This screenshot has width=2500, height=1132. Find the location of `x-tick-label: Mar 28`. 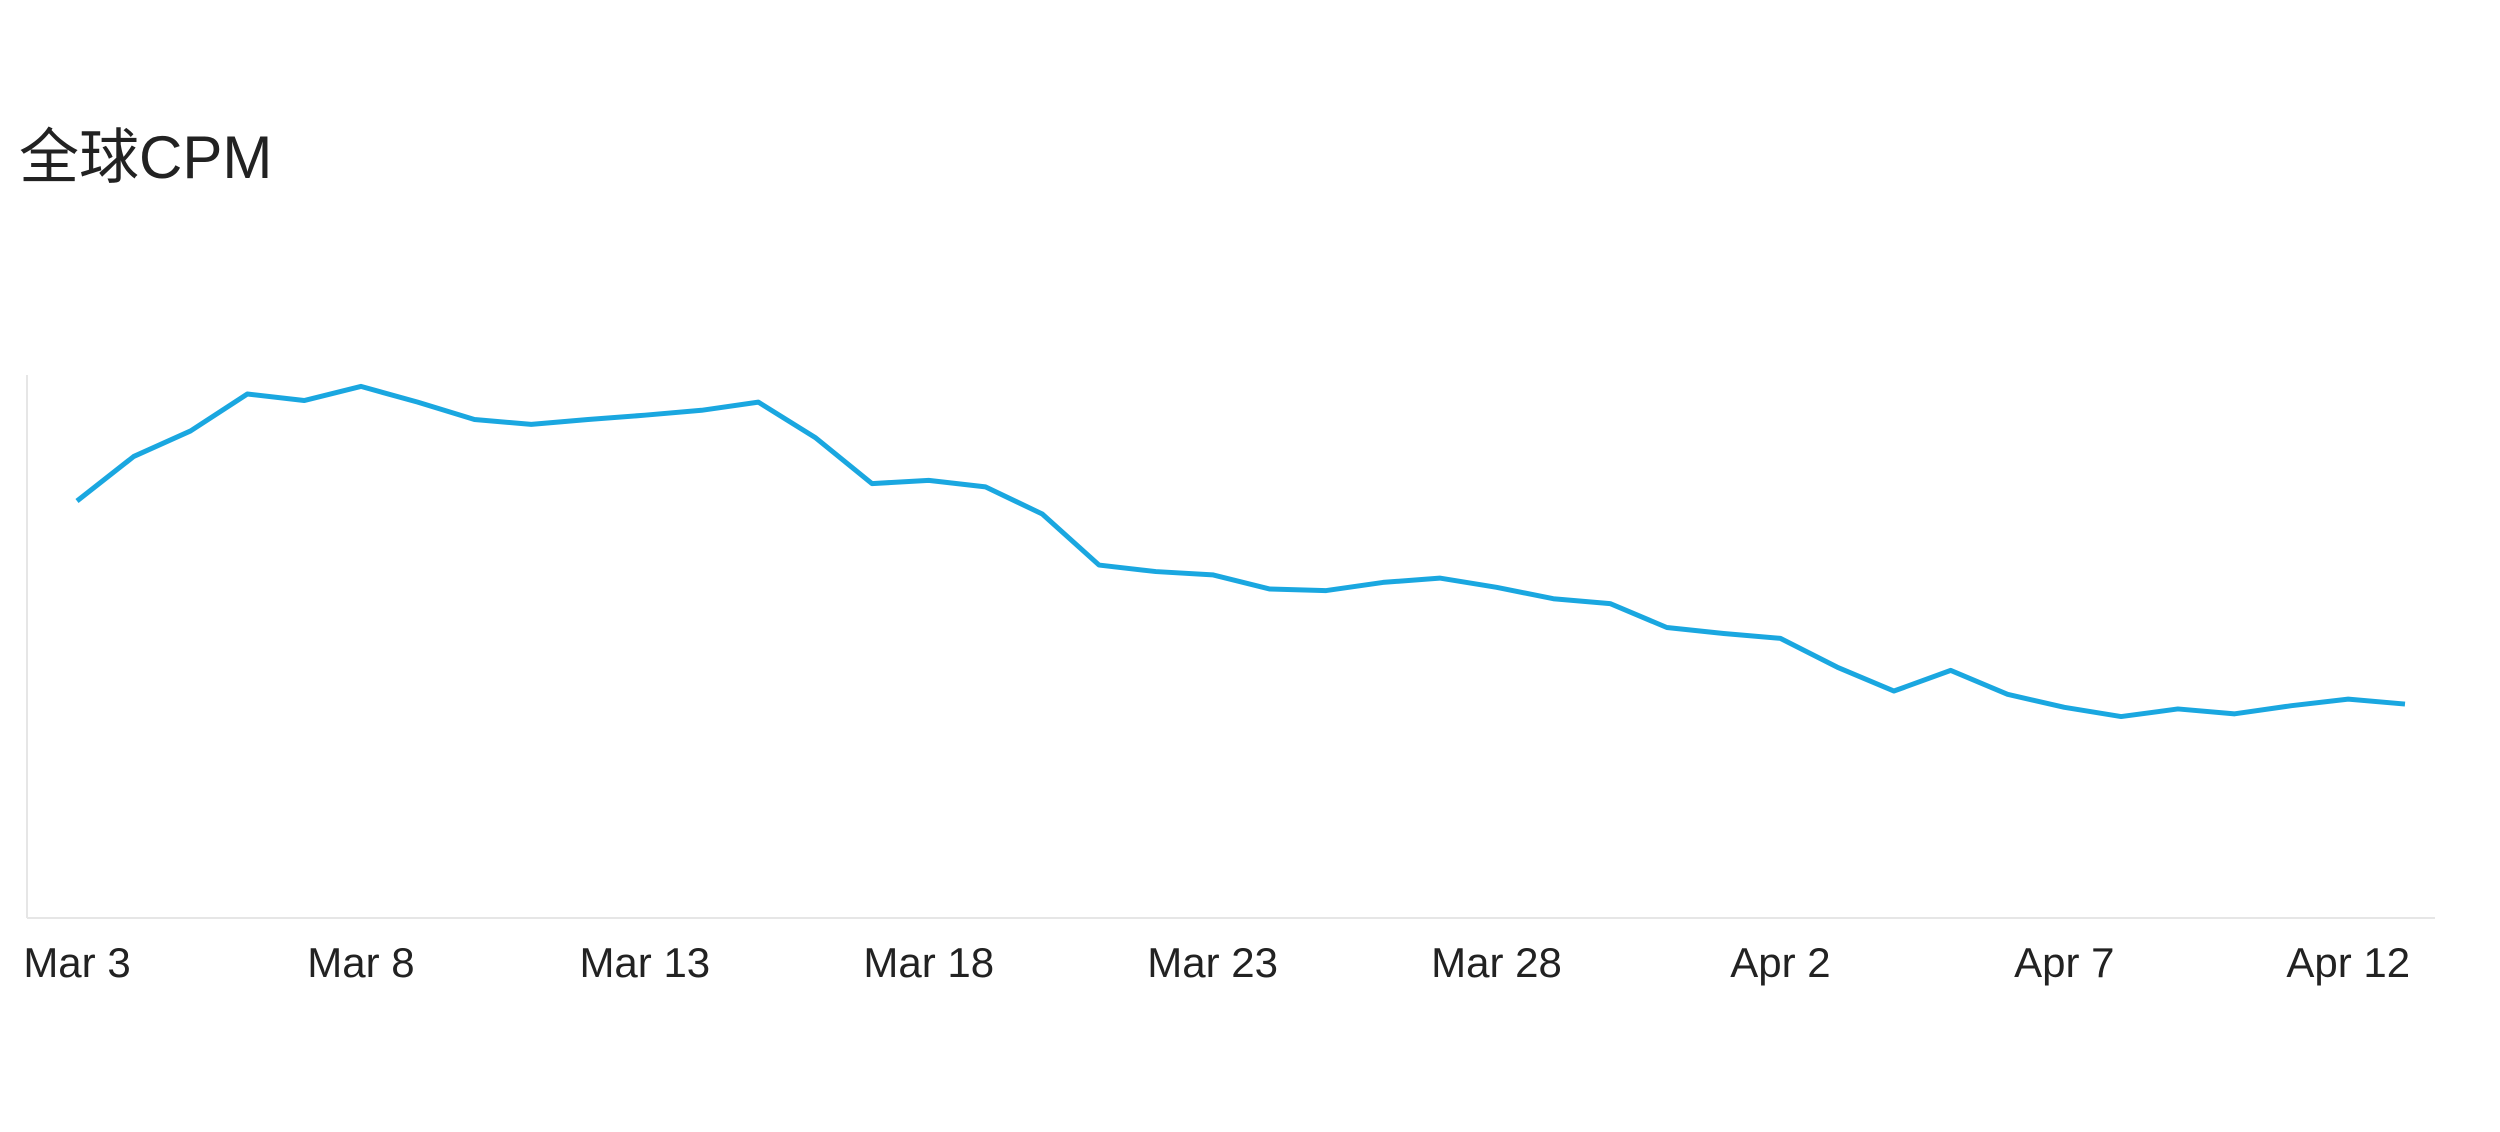

x-tick-label: Mar 28 is located at coordinates (1496, 962).